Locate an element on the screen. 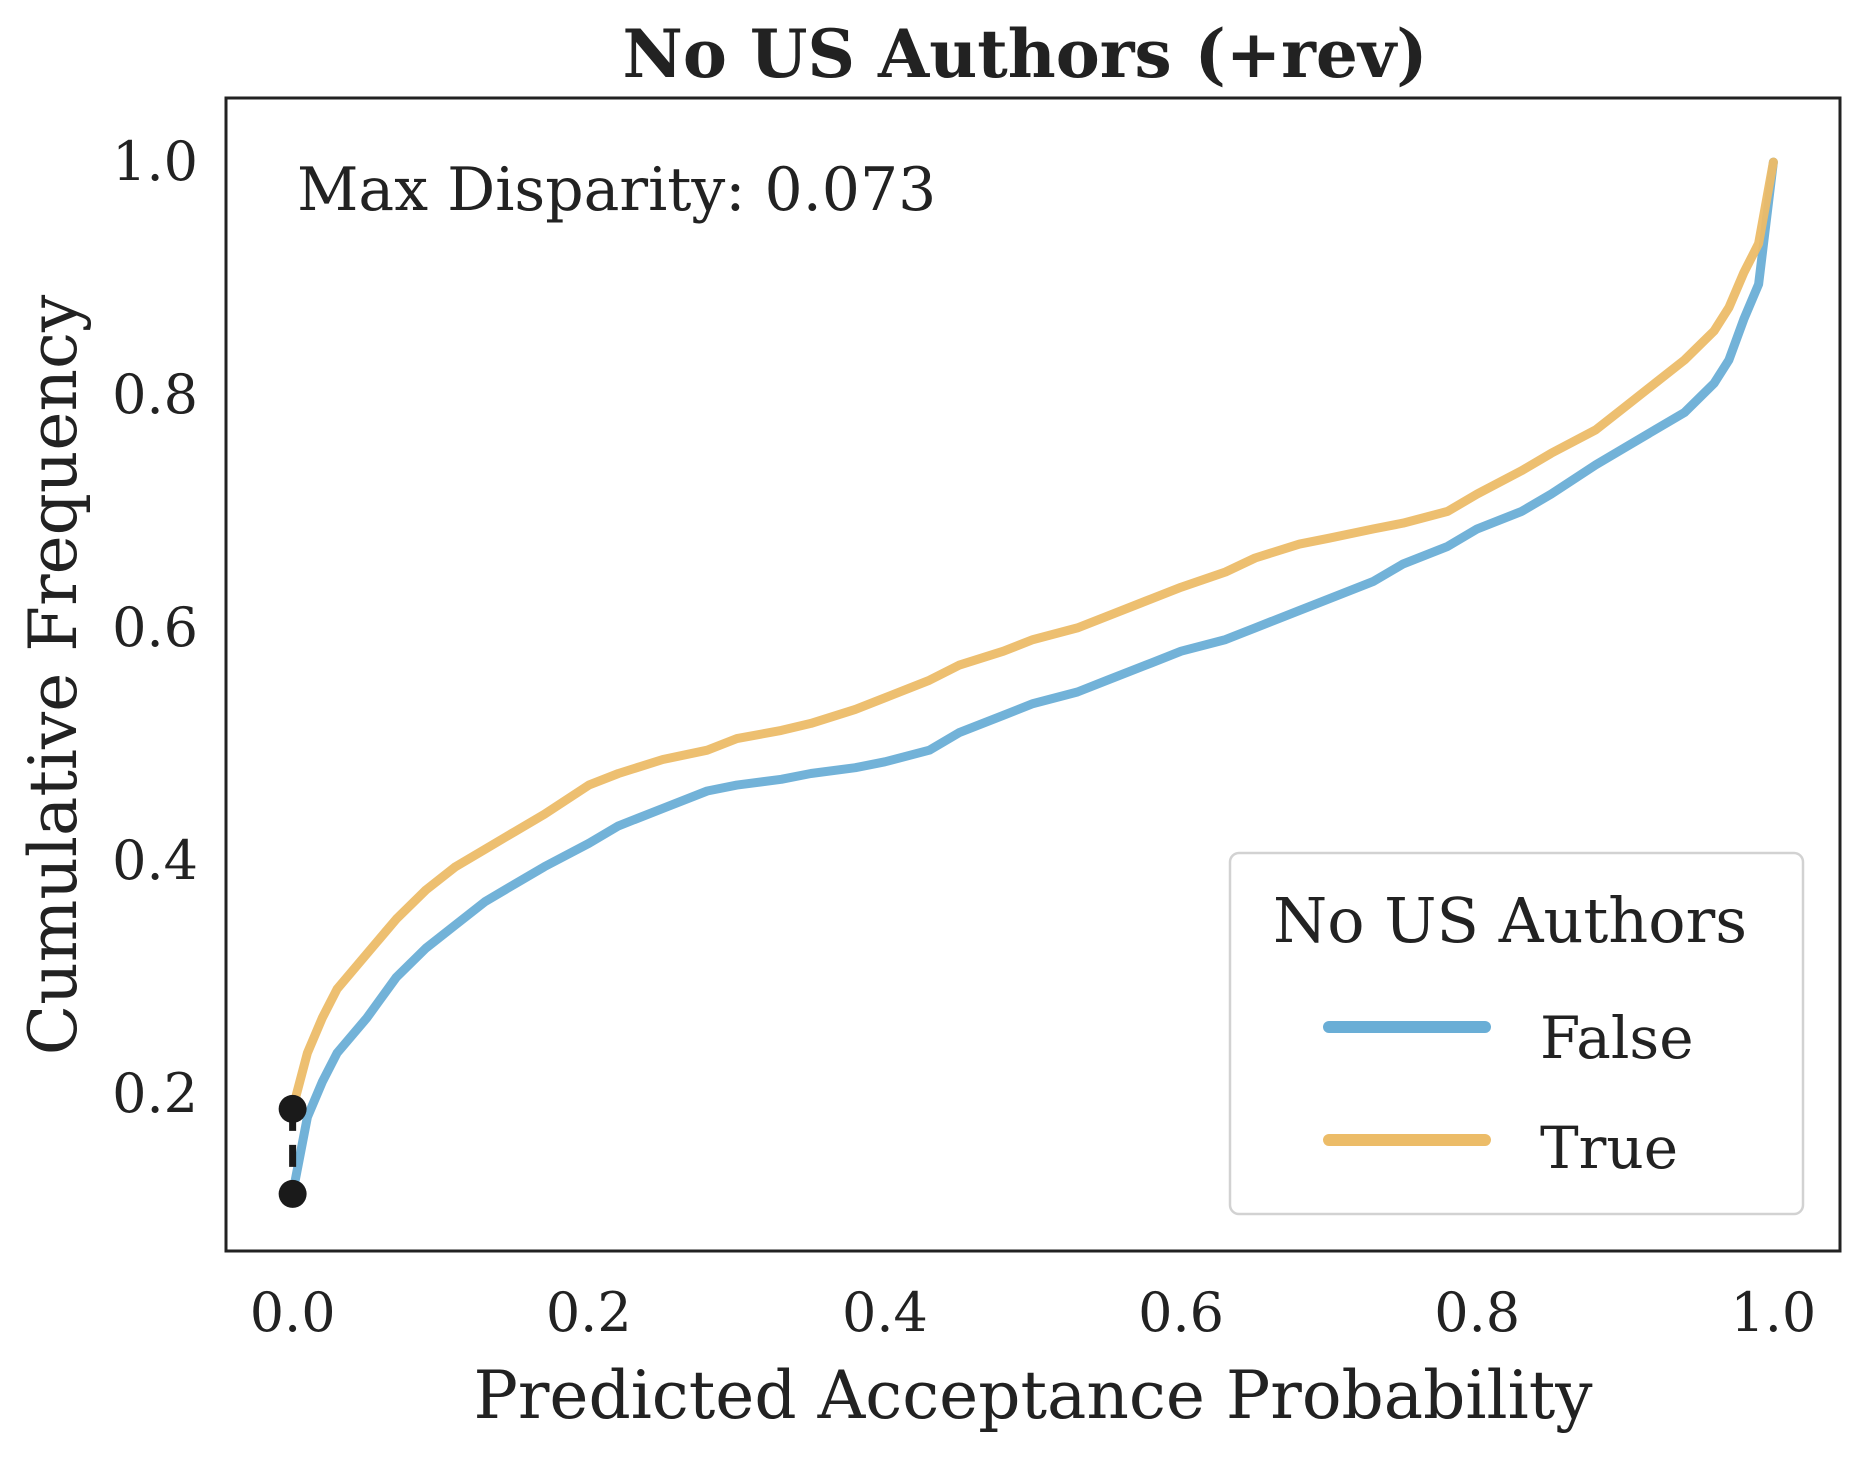 The image size is (1860, 1459). disparity-point-high is located at coordinates (292, 1108).